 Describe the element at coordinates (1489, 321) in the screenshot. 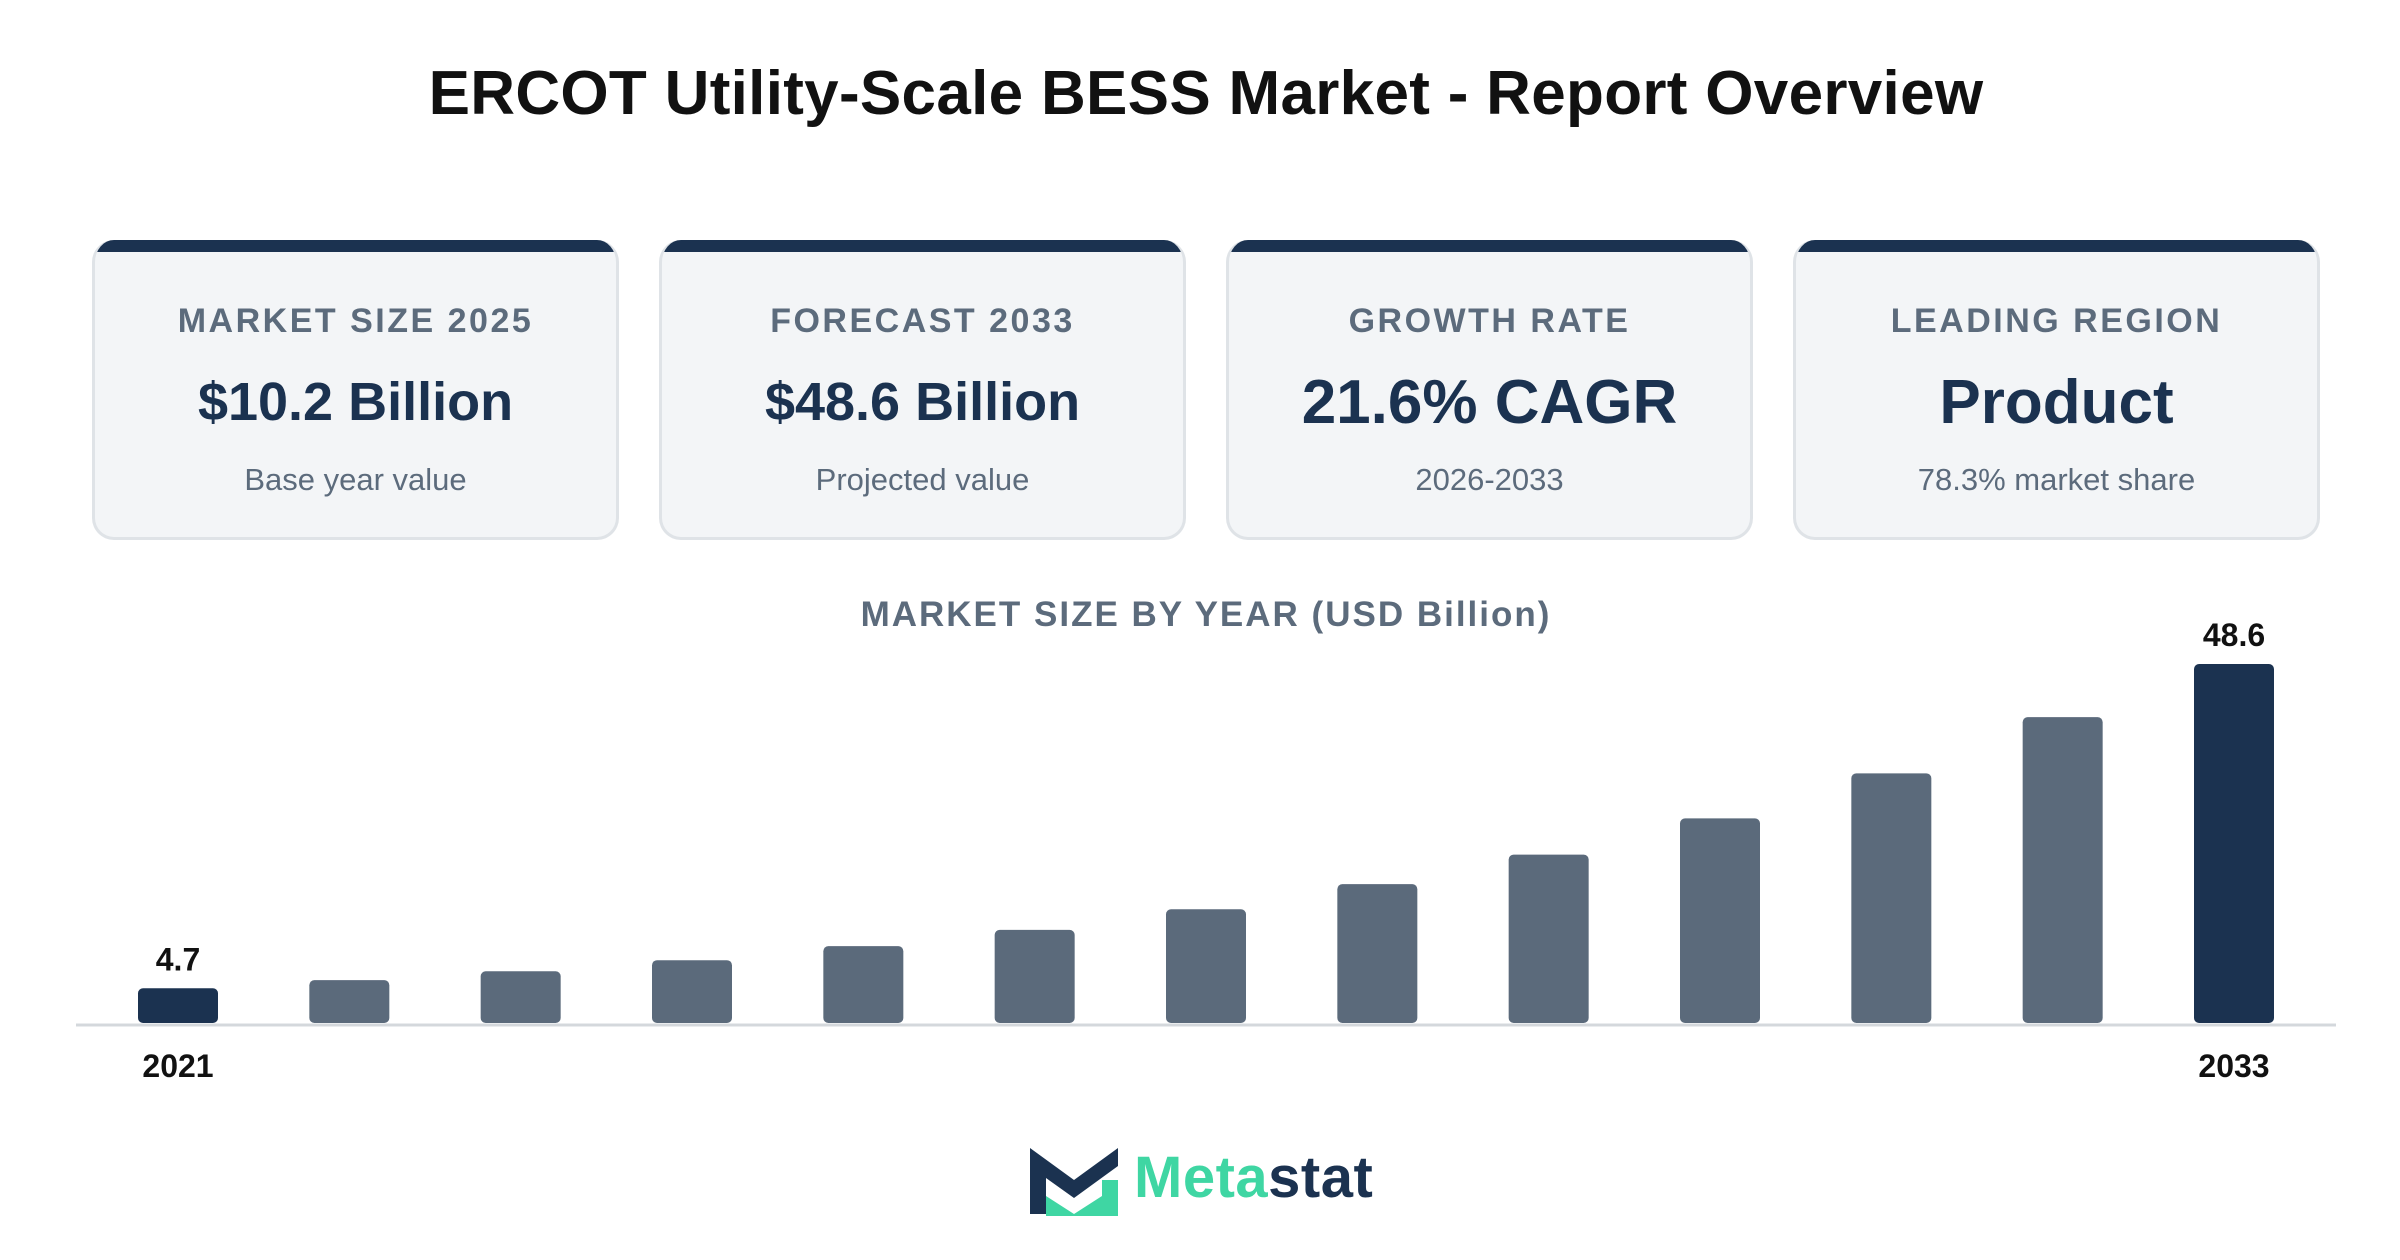

I see `card-label: GROWTH RATE` at that location.